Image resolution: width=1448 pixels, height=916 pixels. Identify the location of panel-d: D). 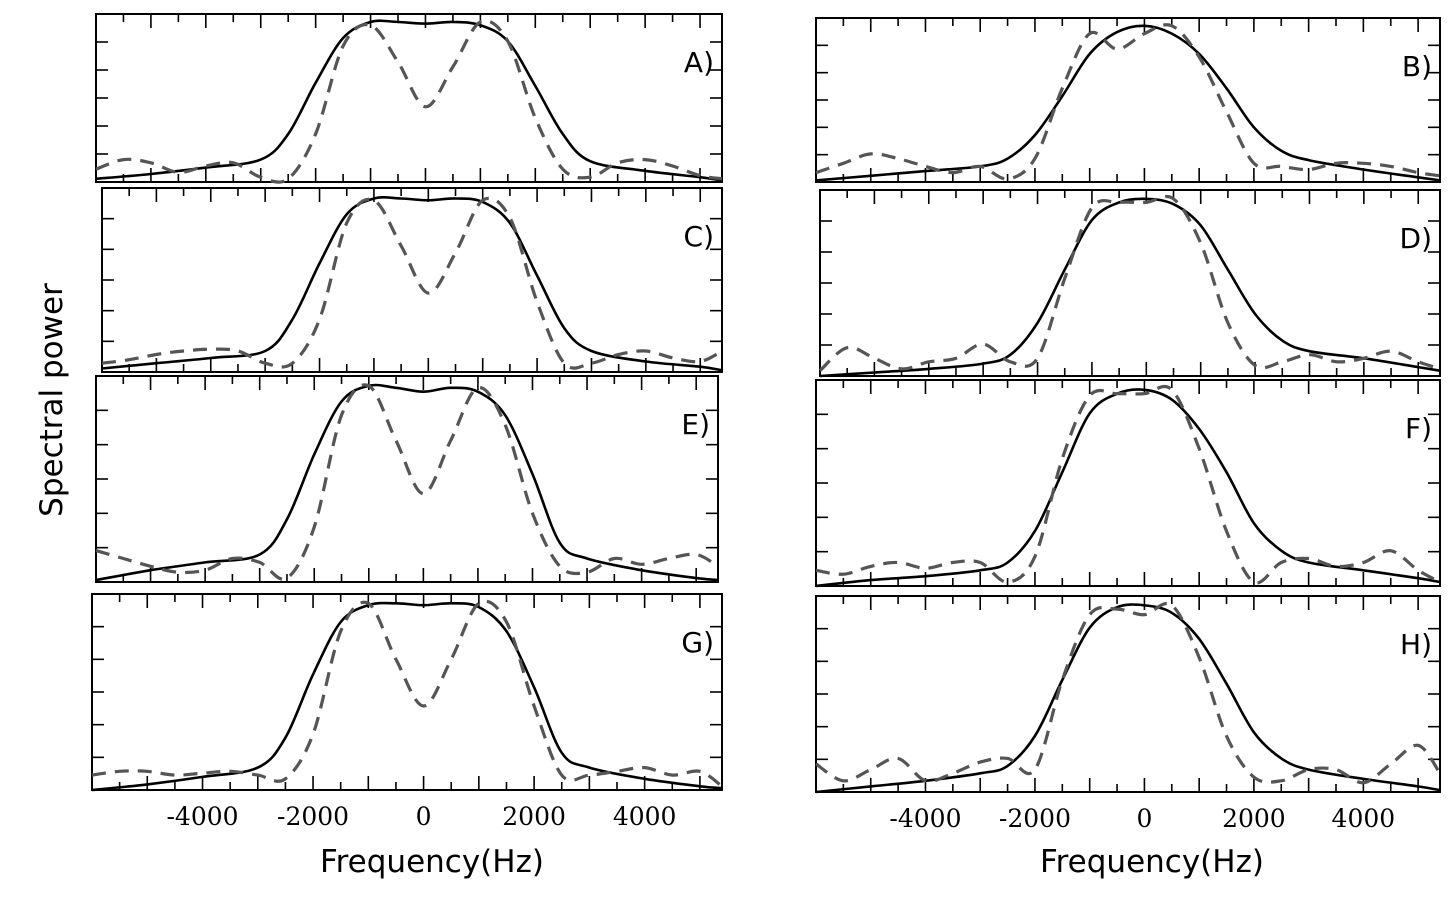
(1129, 283).